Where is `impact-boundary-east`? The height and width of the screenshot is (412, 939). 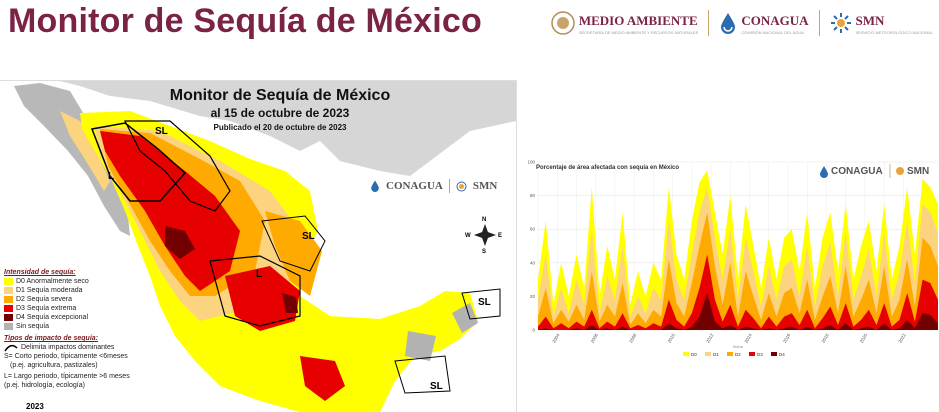
impact-boundary-east is located at coordinates (293, 243).